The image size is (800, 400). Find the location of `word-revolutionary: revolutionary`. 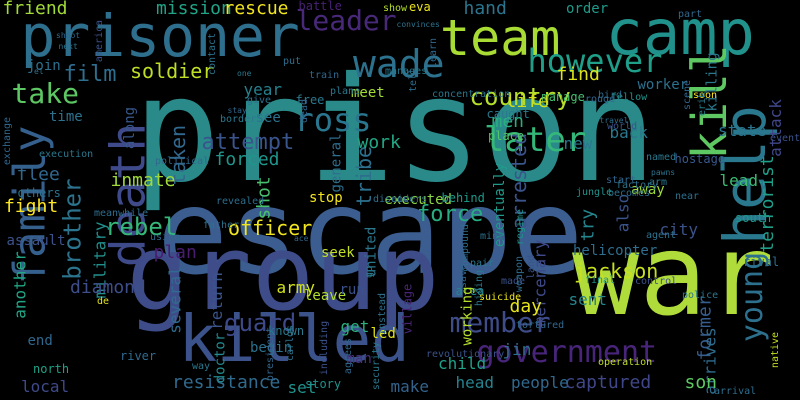

word-revolutionary: revolutionary is located at coordinates (465, 354).